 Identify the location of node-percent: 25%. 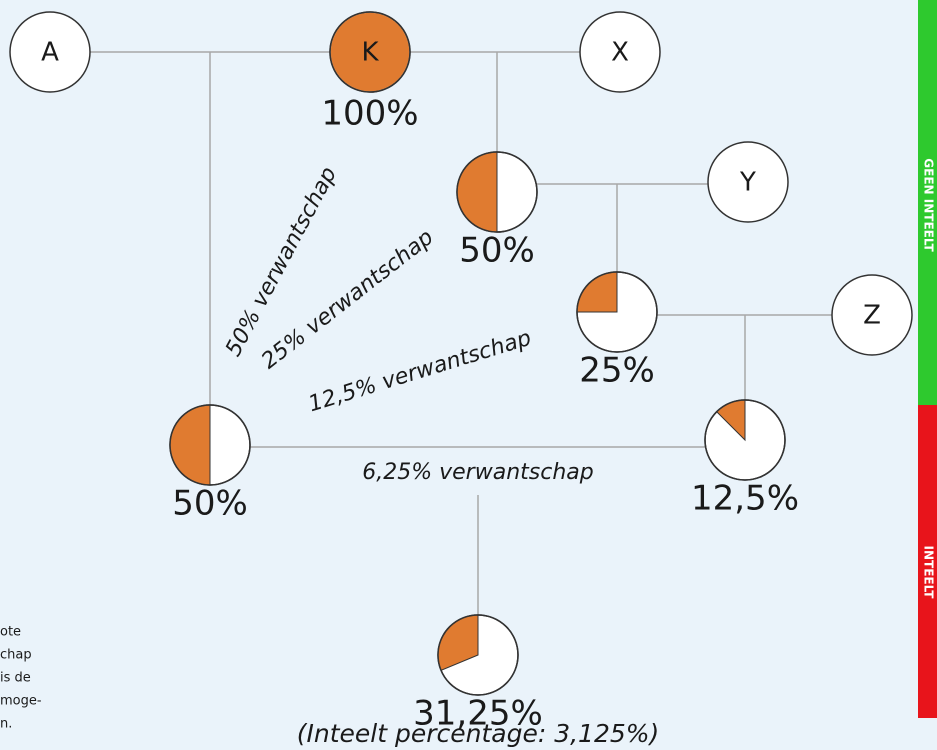
(617, 371).